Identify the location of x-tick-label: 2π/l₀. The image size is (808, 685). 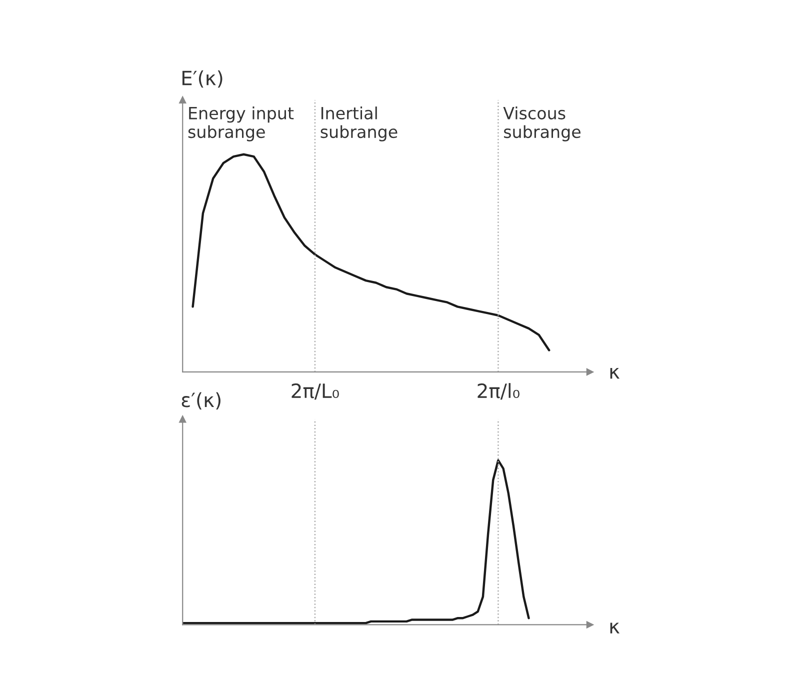
(499, 391).